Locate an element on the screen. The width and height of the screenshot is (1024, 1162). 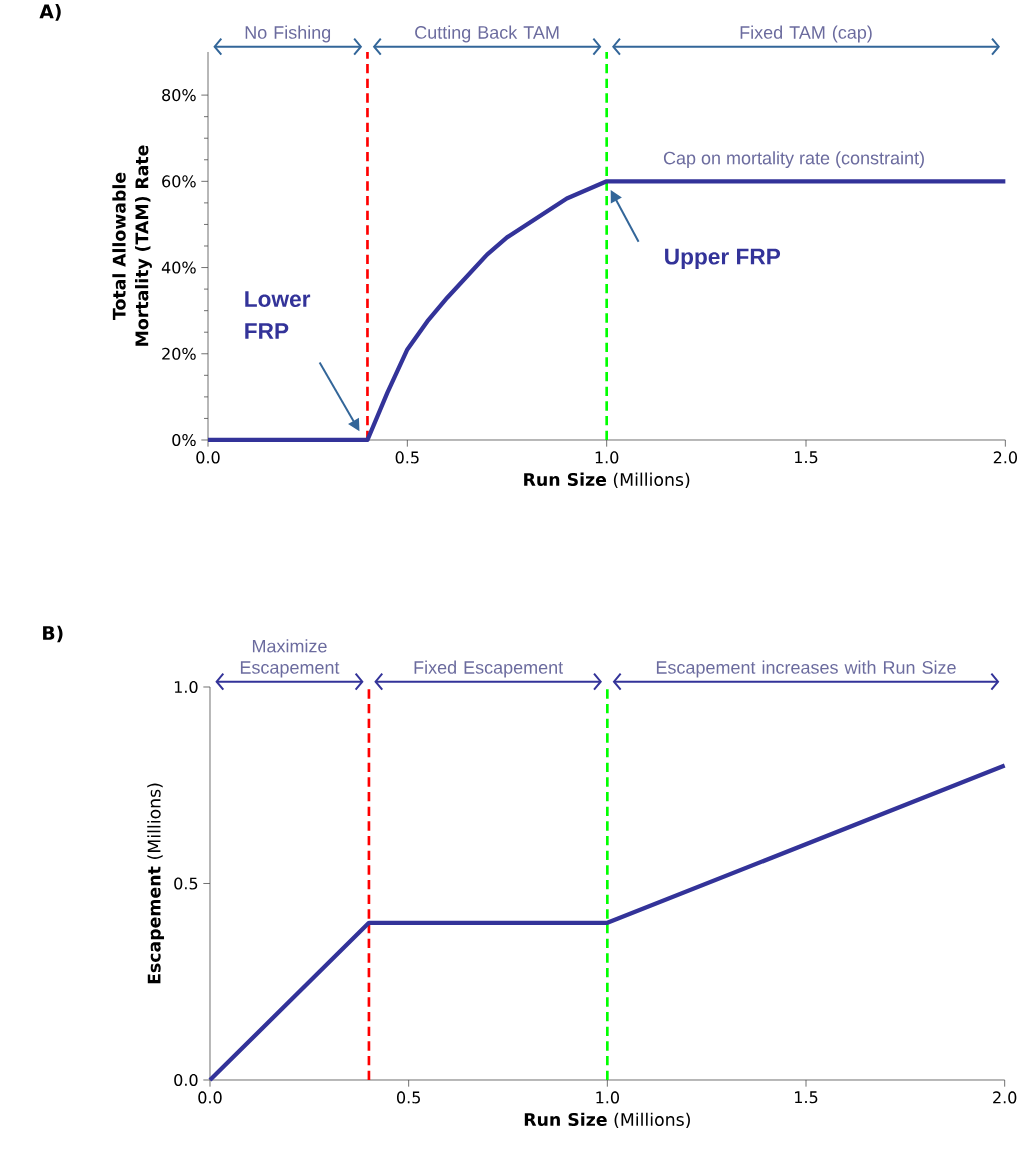
annotation: Upper FRP is located at coordinates (723, 259).